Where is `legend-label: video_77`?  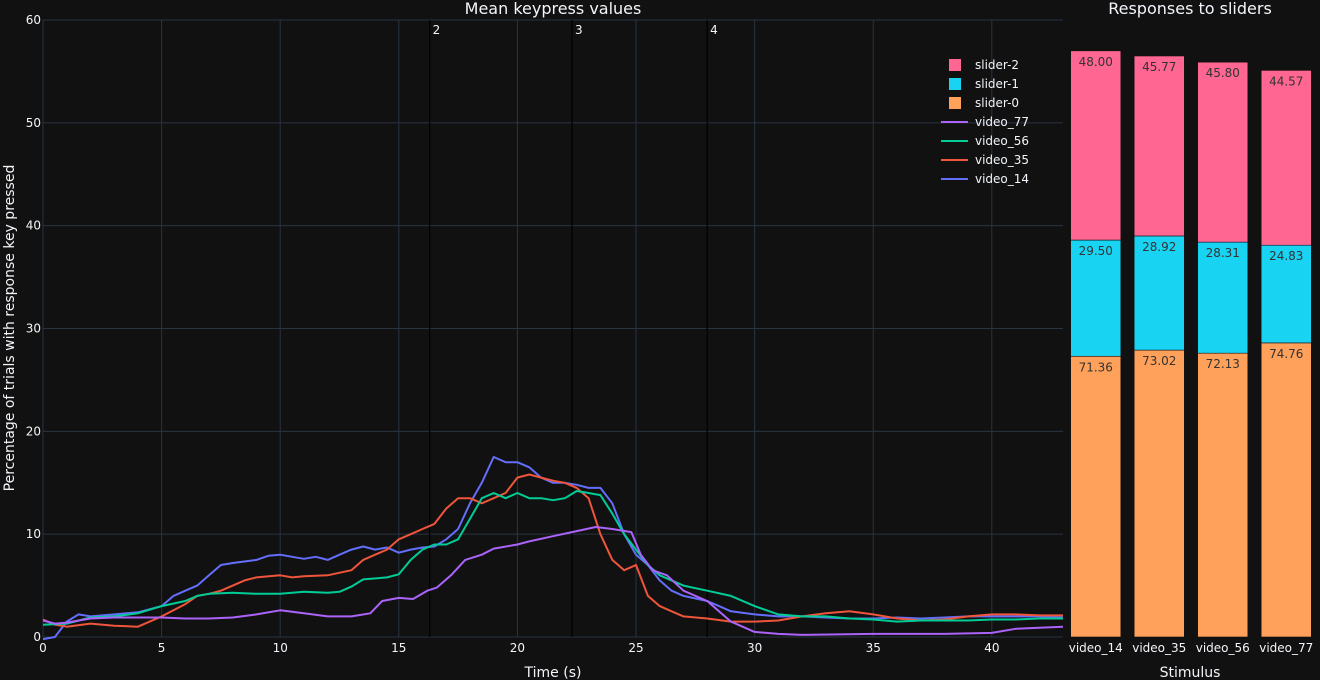 legend-label: video_77 is located at coordinates (1002, 122).